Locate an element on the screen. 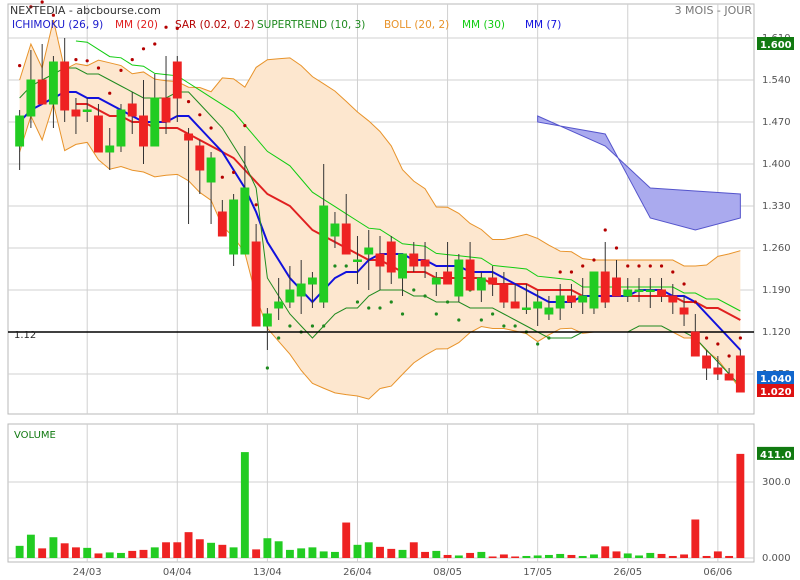  legend-entry: MM (30) is located at coordinates (483, 25).